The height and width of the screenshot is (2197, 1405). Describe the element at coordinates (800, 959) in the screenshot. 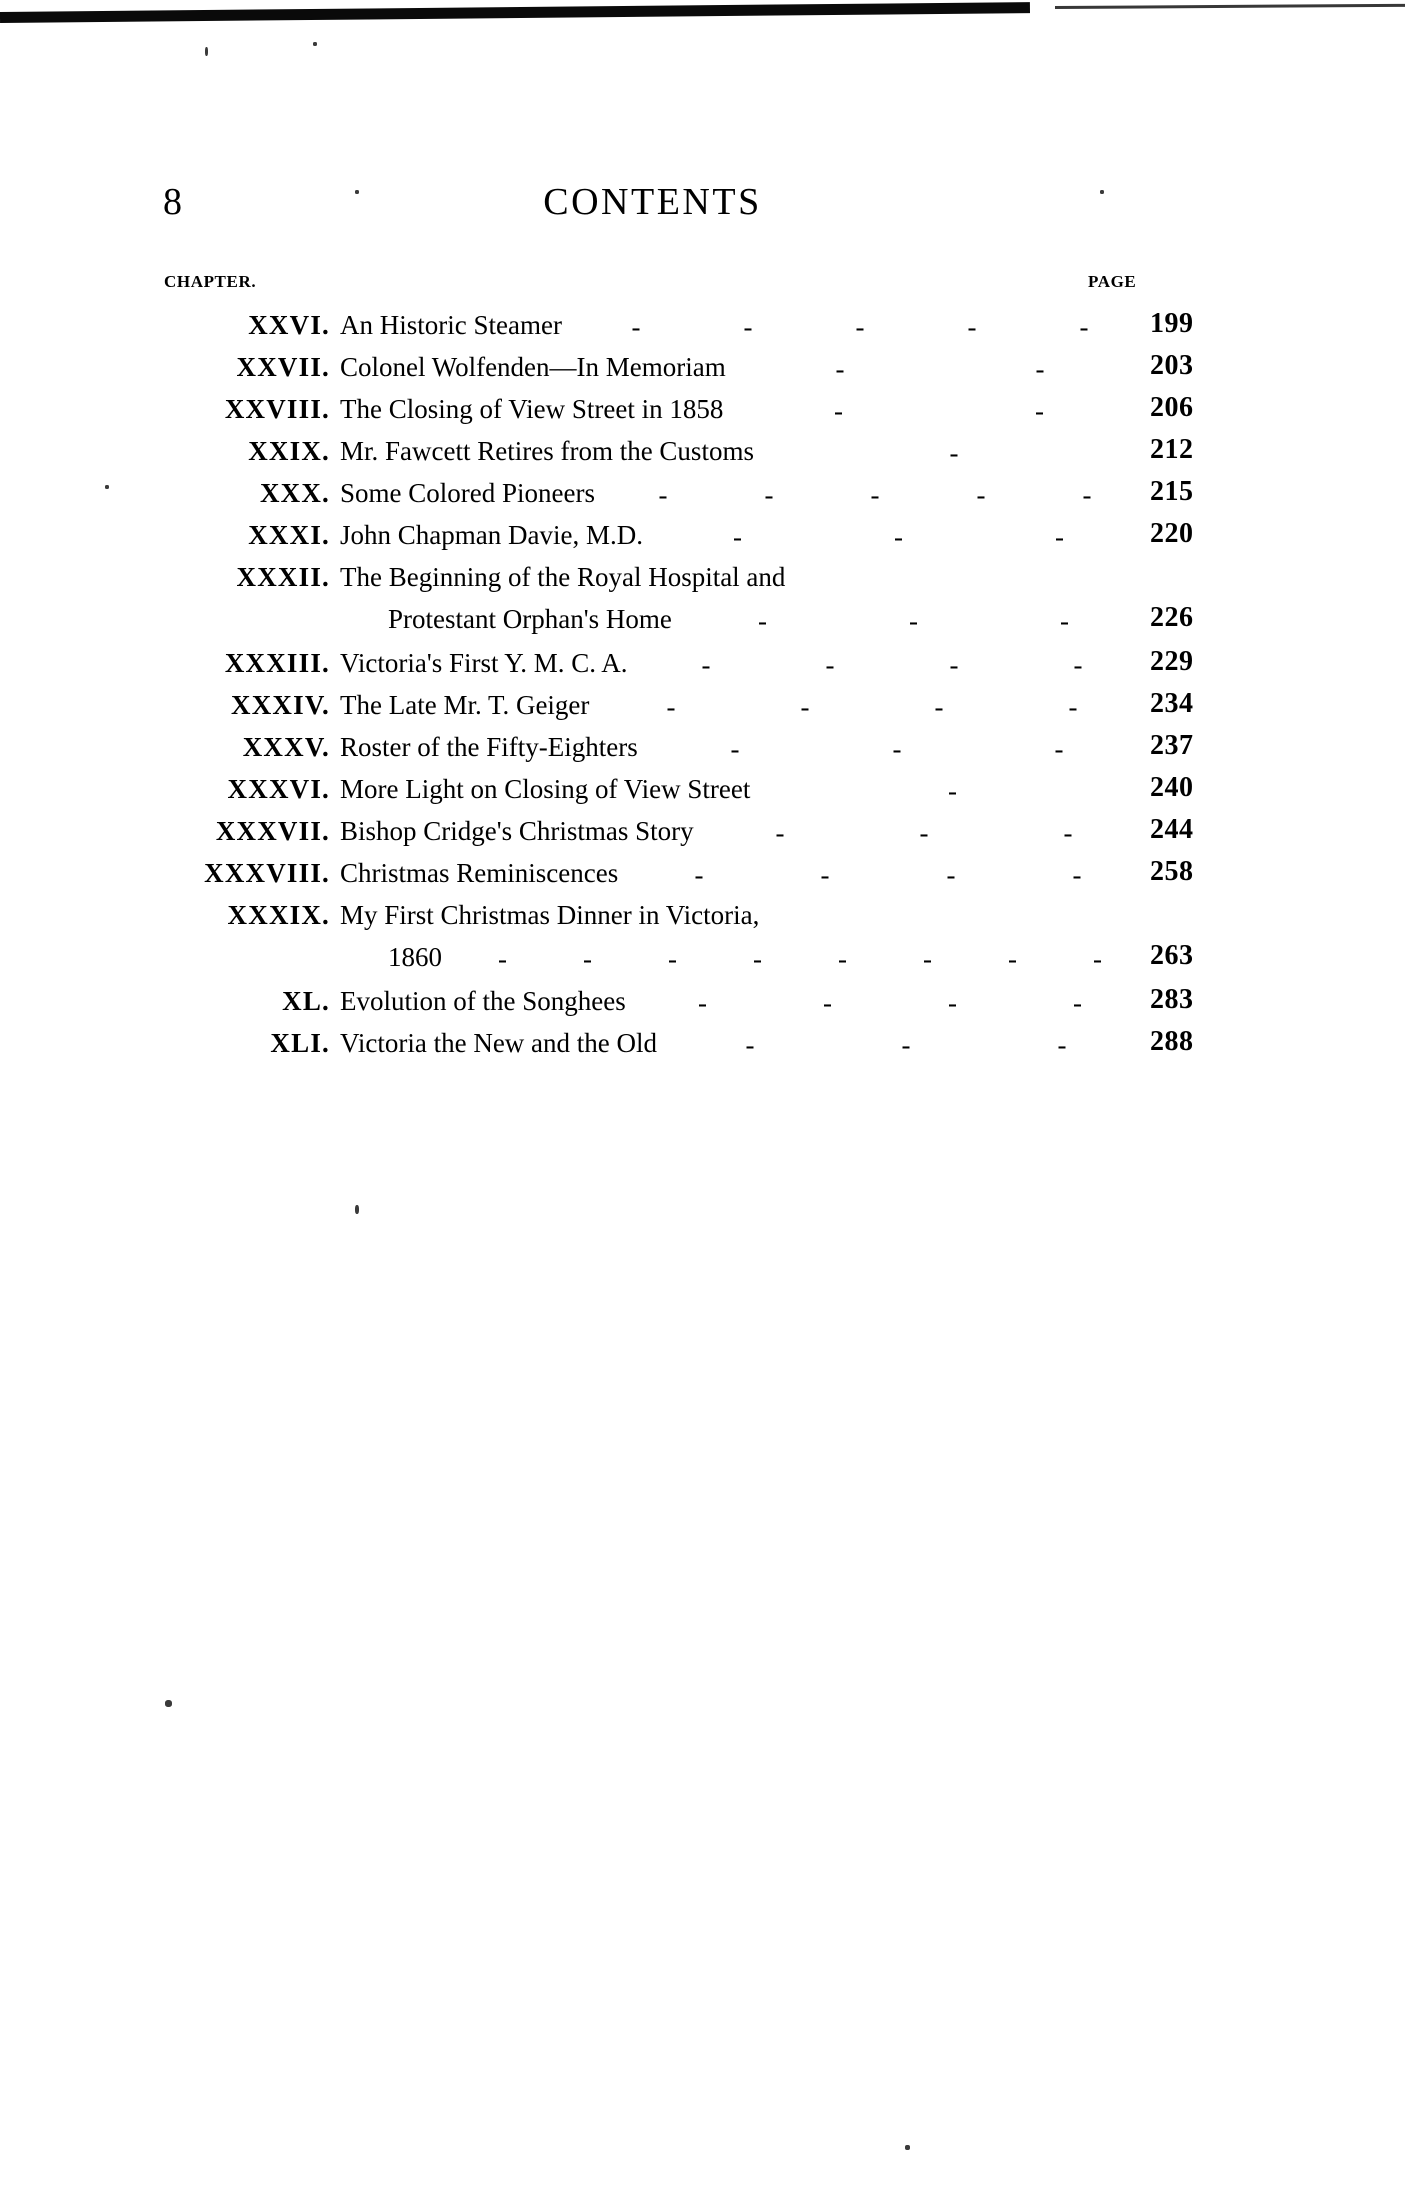

I see `toc-leader-dots: --------` at that location.